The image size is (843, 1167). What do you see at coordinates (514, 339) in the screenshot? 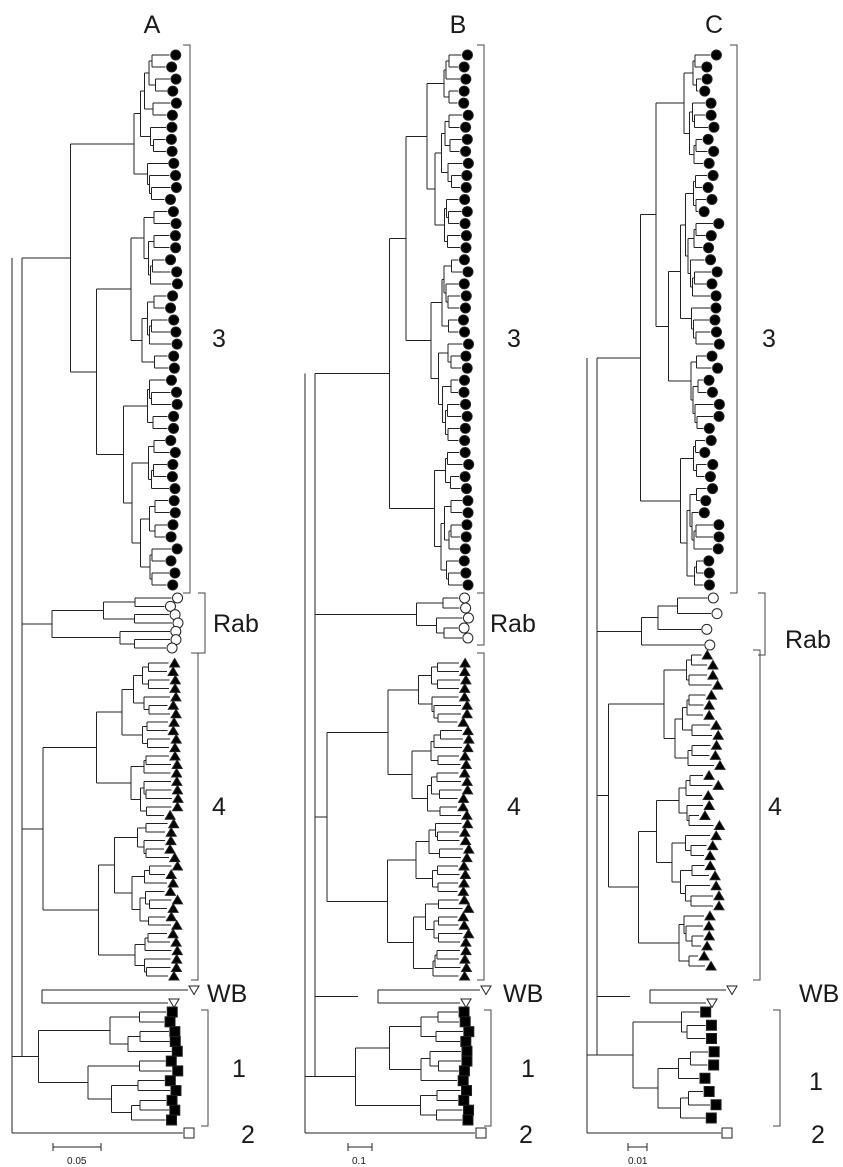
I see `clade-label-b-3: 3` at bounding box center [514, 339].